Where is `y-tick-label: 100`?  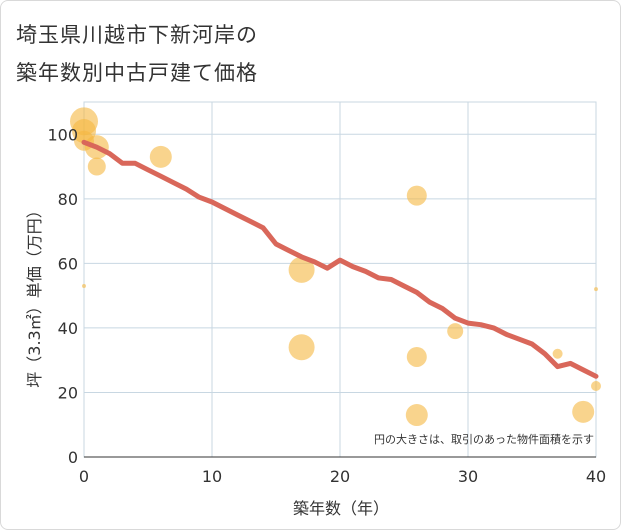 y-tick-label: 100 is located at coordinates (62, 134).